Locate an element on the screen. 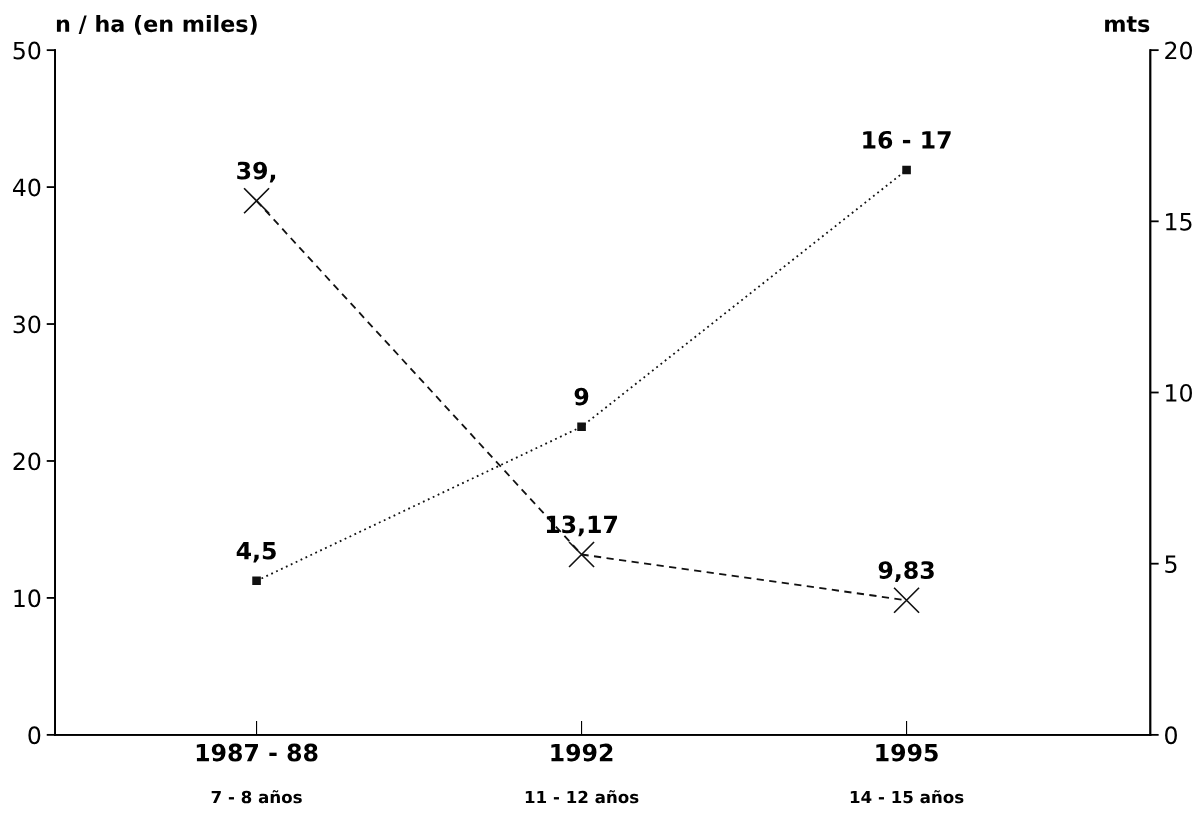  y2-tick-label: 10 is located at coordinates (1179, 392).